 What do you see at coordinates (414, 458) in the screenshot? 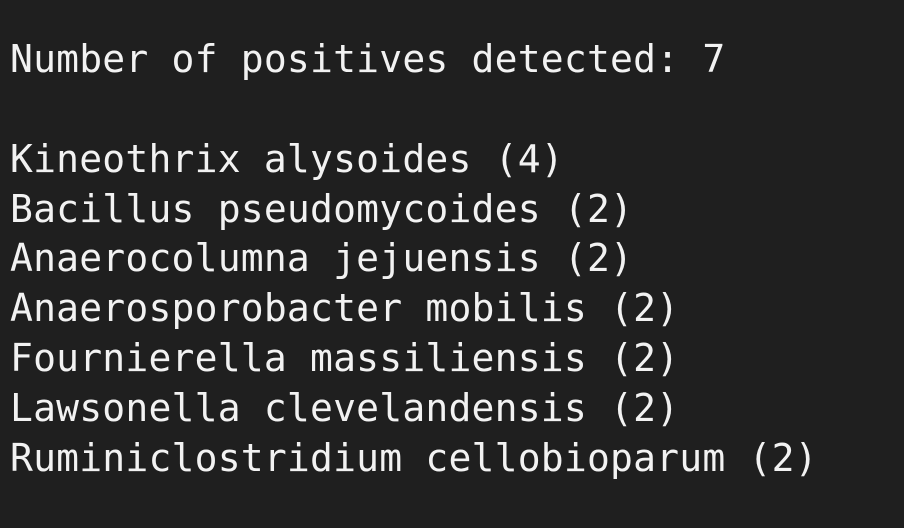
I see `result-line: Ruminiclostridium cellobioparum (2)` at bounding box center [414, 458].